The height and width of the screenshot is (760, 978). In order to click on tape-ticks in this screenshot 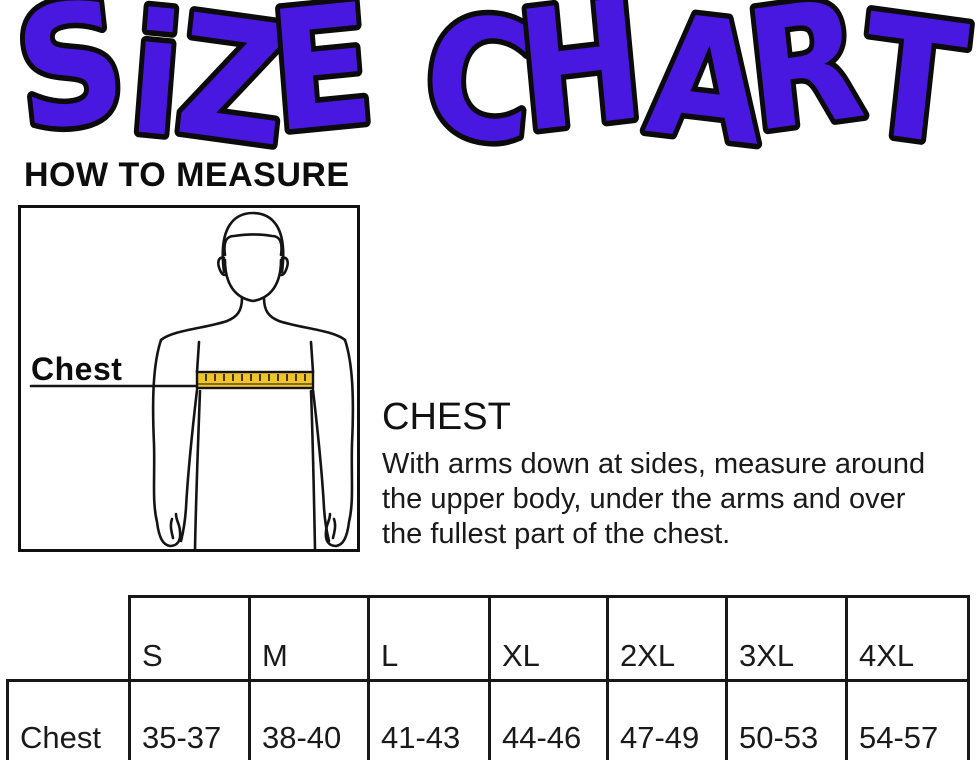, I will do `click(255, 377)`.